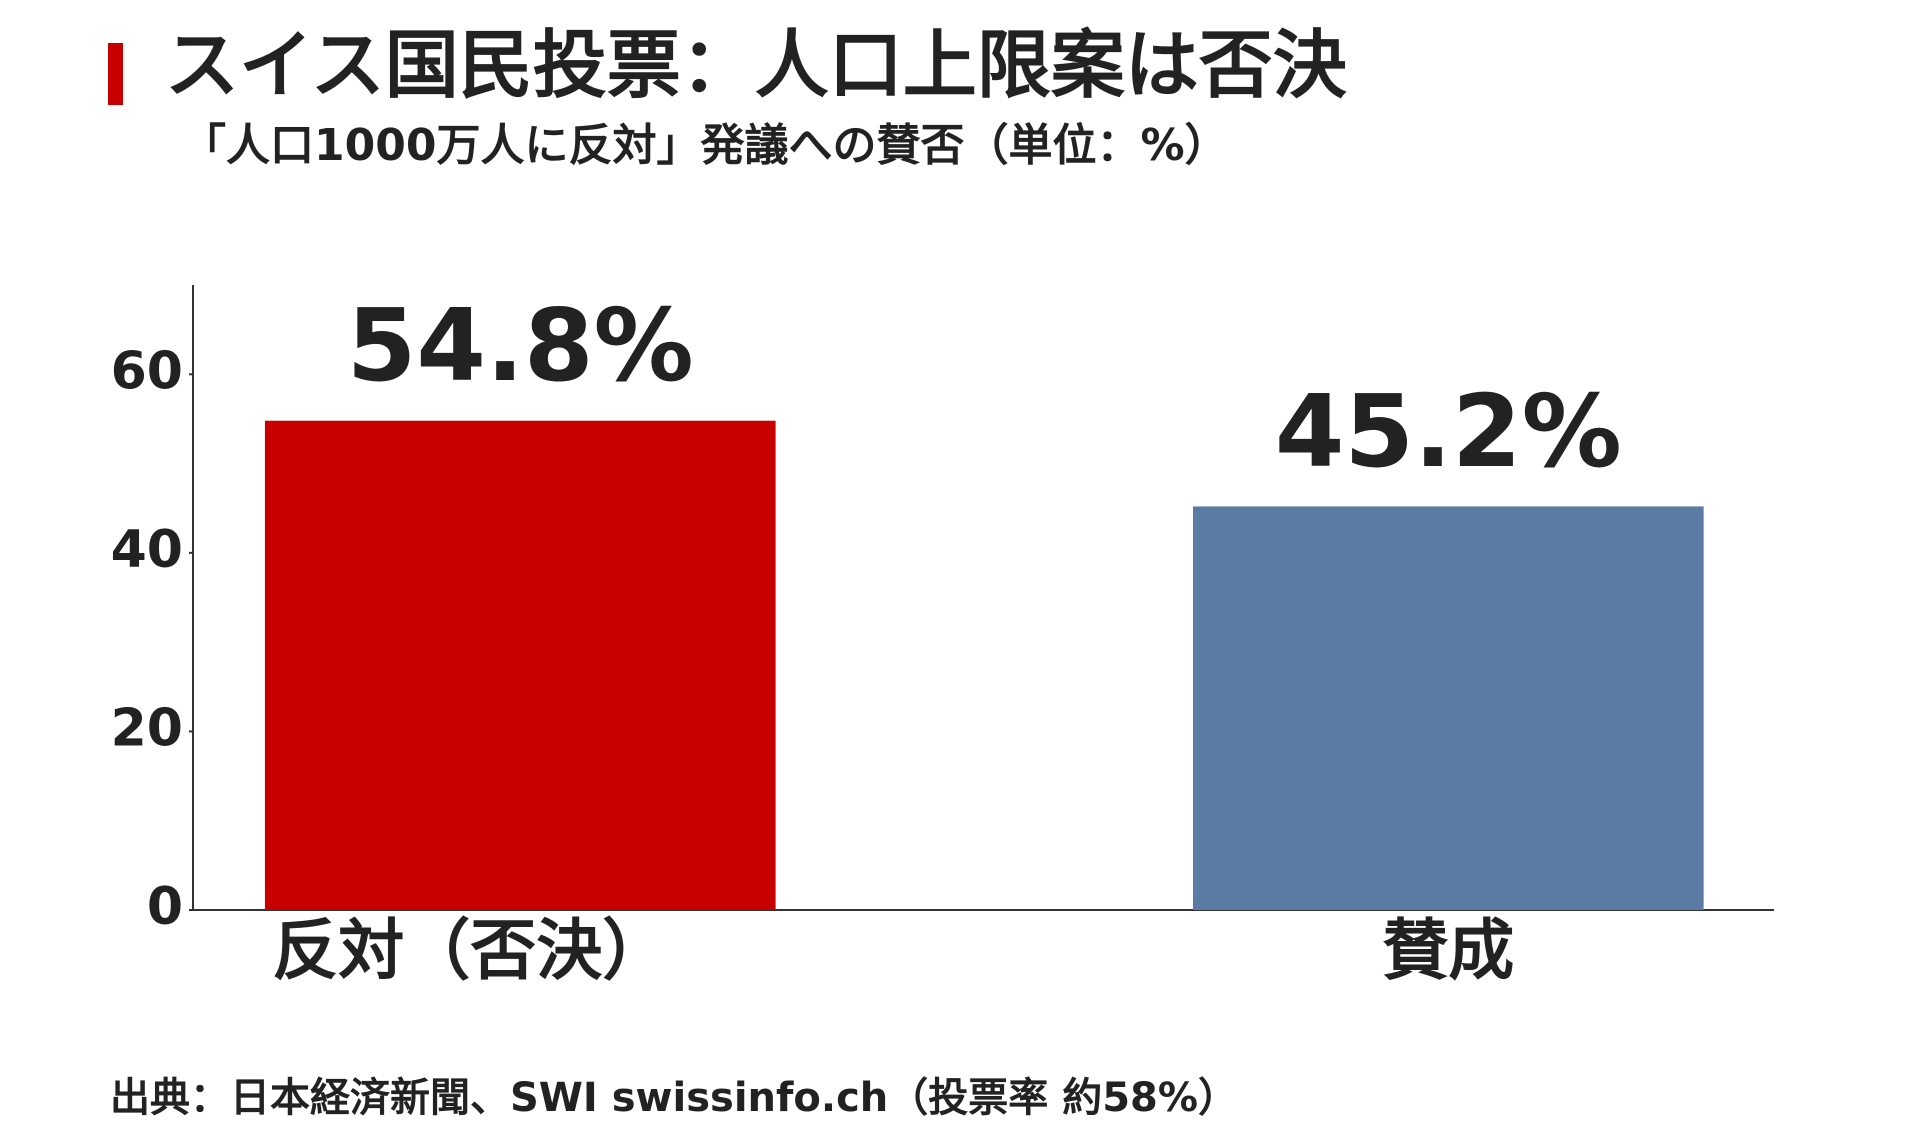  What do you see at coordinates (470, 950) in the screenshot?
I see `x-tick-label: 反対（否決）` at bounding box center [470, 950].